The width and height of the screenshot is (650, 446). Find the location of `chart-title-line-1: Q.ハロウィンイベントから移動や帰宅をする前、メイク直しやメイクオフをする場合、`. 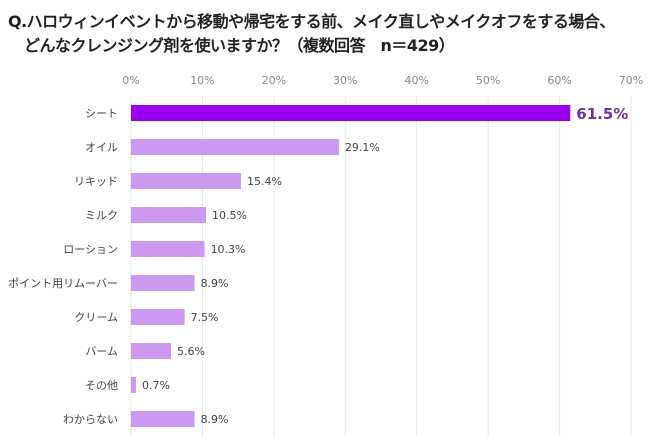

chart-title-line-1: Q.ハロウィンイベントから移動や帰宅をする前、メイク直しやメイクオフをする場合、 is located at coordinates (311, 21).